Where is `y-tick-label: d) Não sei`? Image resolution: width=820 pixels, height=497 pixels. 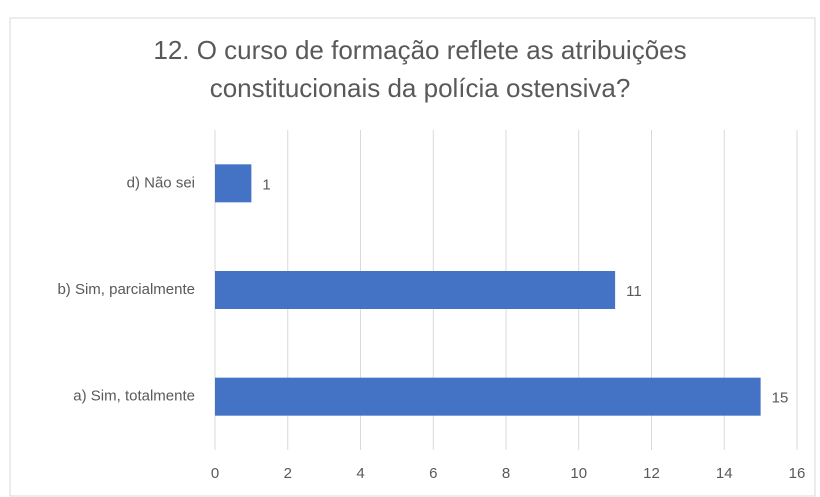 y-tick-label: d) Não sei is located at coordinates (161, 182).